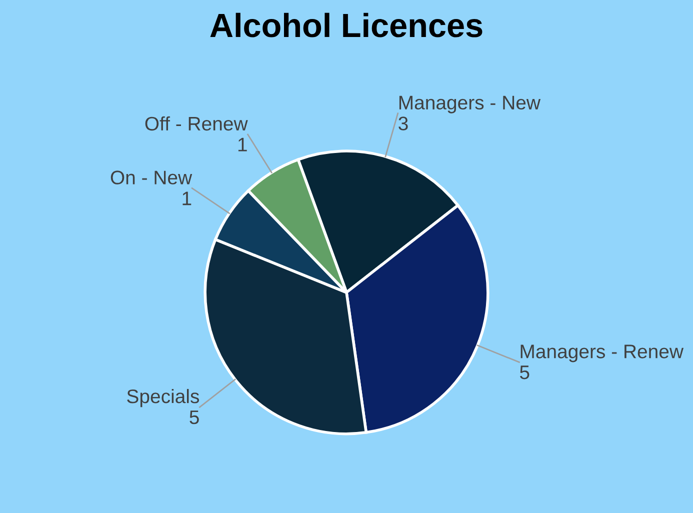 The image size is (693, 513). Describe the element at coordinates (403, 123) in the screenshot. I see `data-label: 3` at that location.